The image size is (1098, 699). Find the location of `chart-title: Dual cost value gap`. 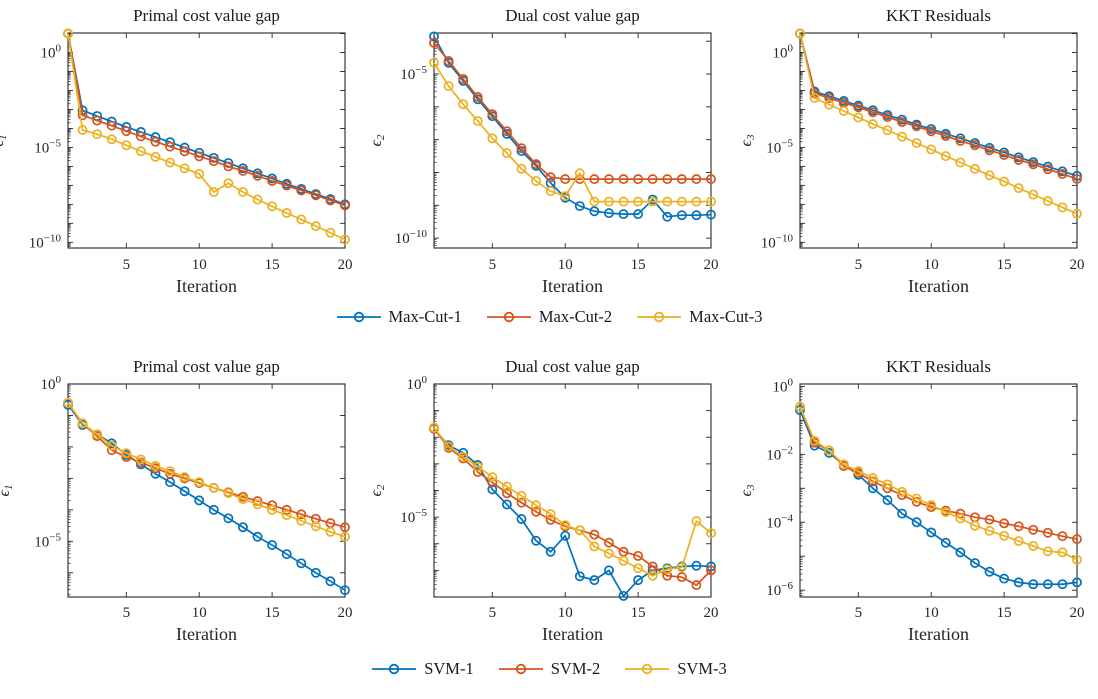

chart-title: Dual cost value gap is located at coordinates (572, 15).